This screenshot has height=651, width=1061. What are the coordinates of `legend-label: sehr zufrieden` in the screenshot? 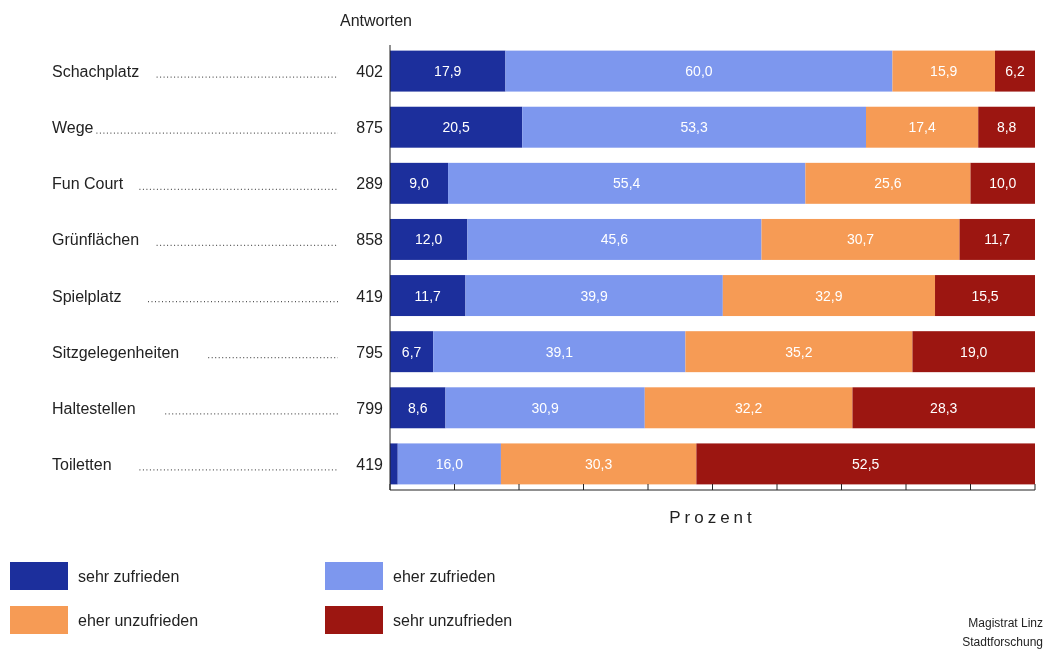 It's located at (129, 576).